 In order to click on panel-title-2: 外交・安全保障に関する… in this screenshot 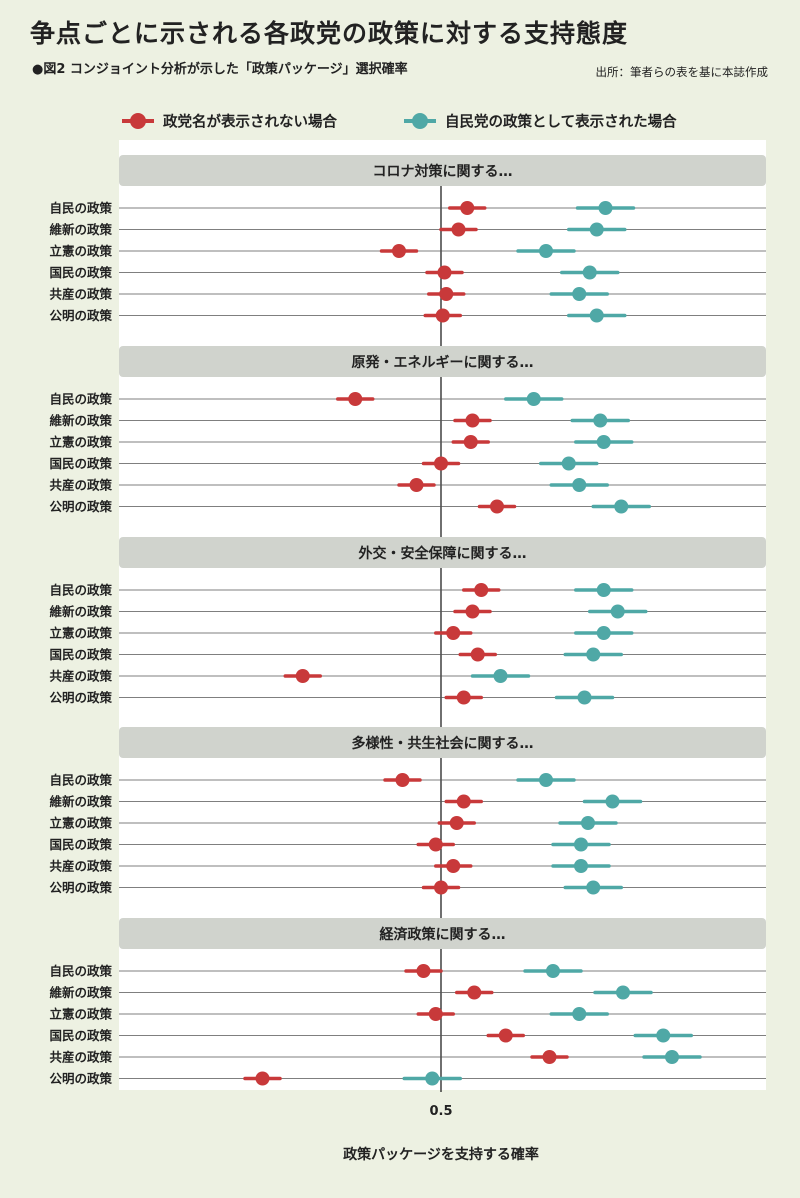, I will do `click(443, 553)`.